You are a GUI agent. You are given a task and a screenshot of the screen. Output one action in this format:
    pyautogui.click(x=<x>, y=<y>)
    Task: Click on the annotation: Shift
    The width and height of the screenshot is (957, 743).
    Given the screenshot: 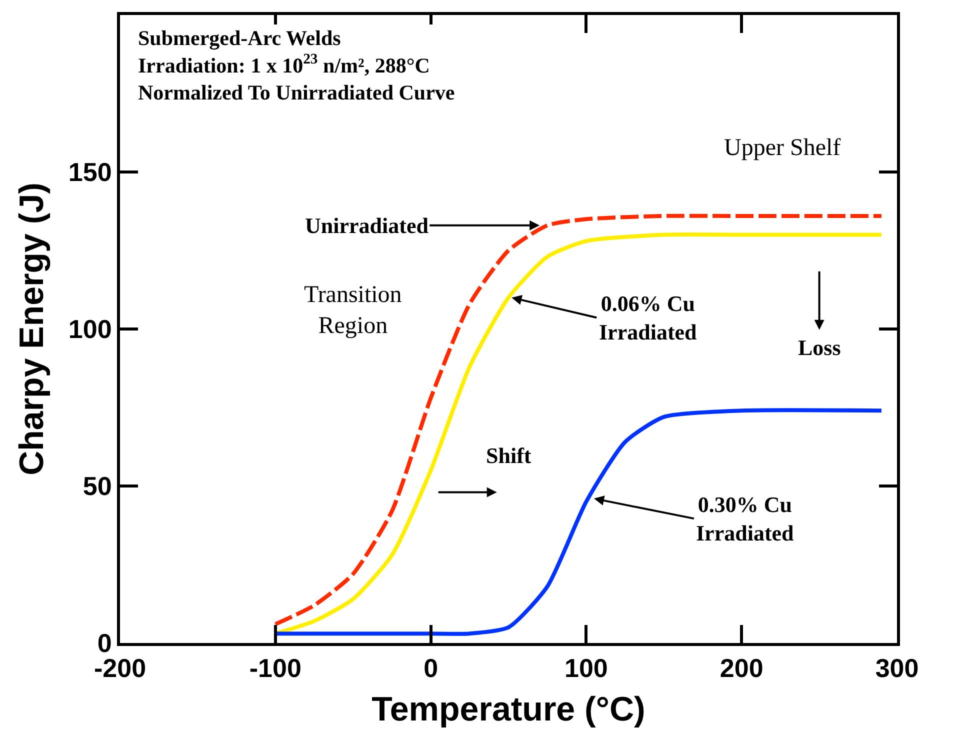 What is the action you would take?
    pyautogui.click(x=509, y=455)
    